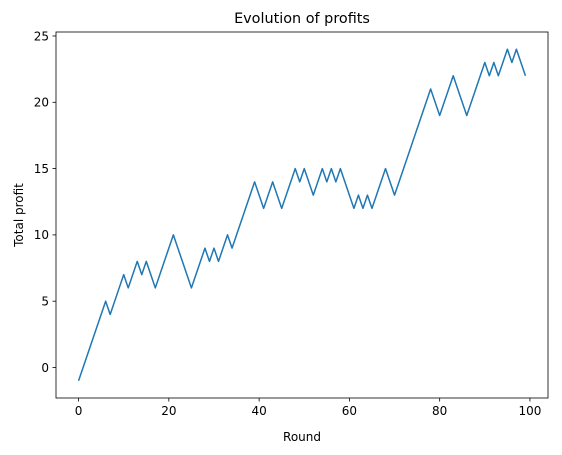  Describe the element at coordinates (308, 408) in the screenshot. I see `x-axis-ticks: 0 20 40 60 80 100` at that location.